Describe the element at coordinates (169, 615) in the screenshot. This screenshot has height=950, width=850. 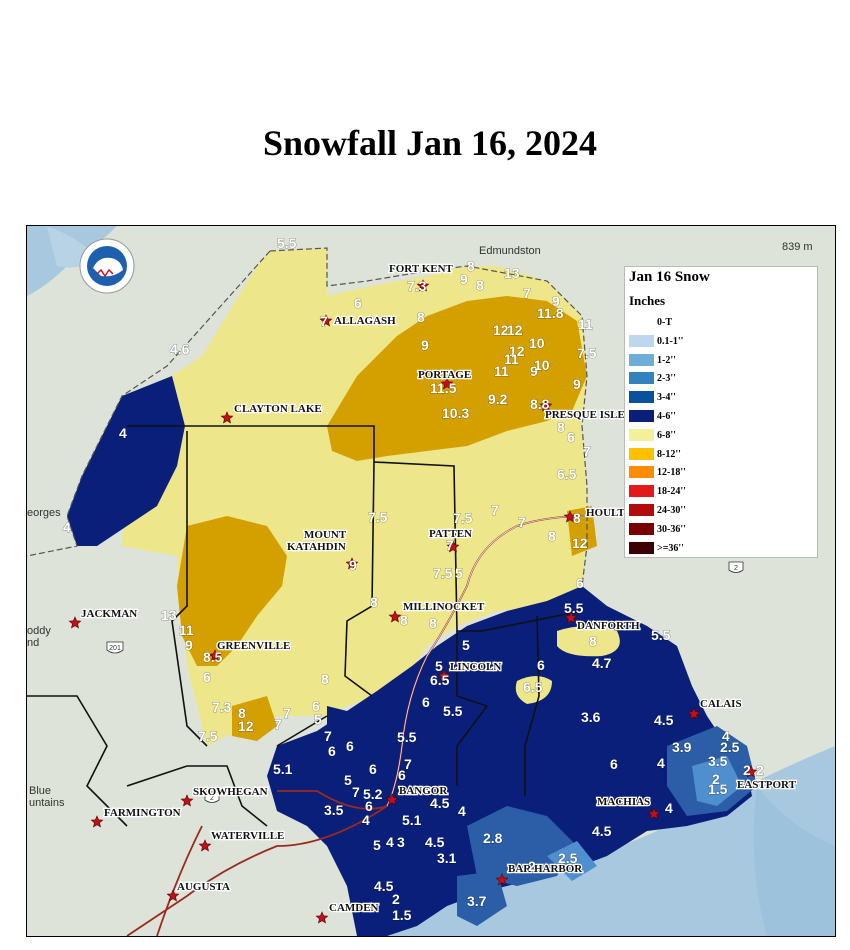
I see `snow-value-label: 13` at that location.